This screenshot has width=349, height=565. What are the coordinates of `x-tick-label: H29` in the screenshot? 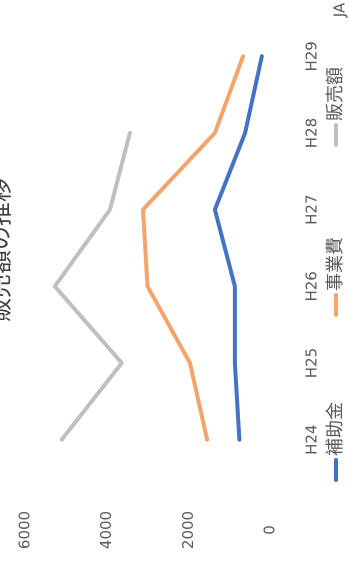 It's located at (312, 56).